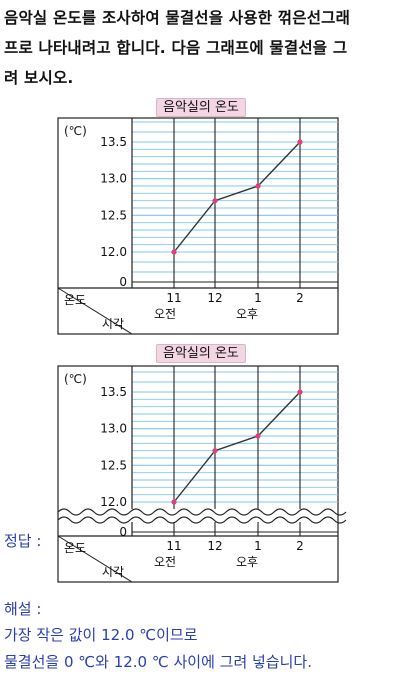  I want to click on solution-line-2: 물결선을 0 ℃와 12.0 ℃ 사이에 그려 넣습니다., so click(158, 662).